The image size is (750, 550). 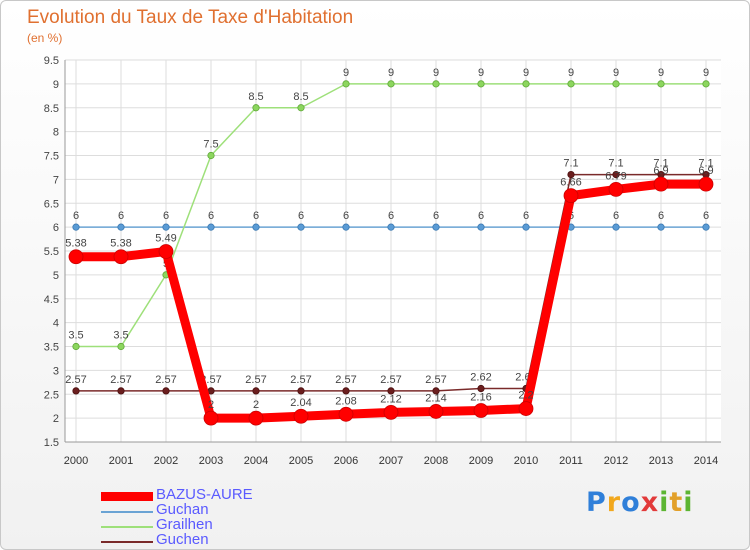 What do you see at coordinates (390, 399) in the screenshot?
I see `data-label-bazus-aure: 2.12` at bounding box center [390, 399].